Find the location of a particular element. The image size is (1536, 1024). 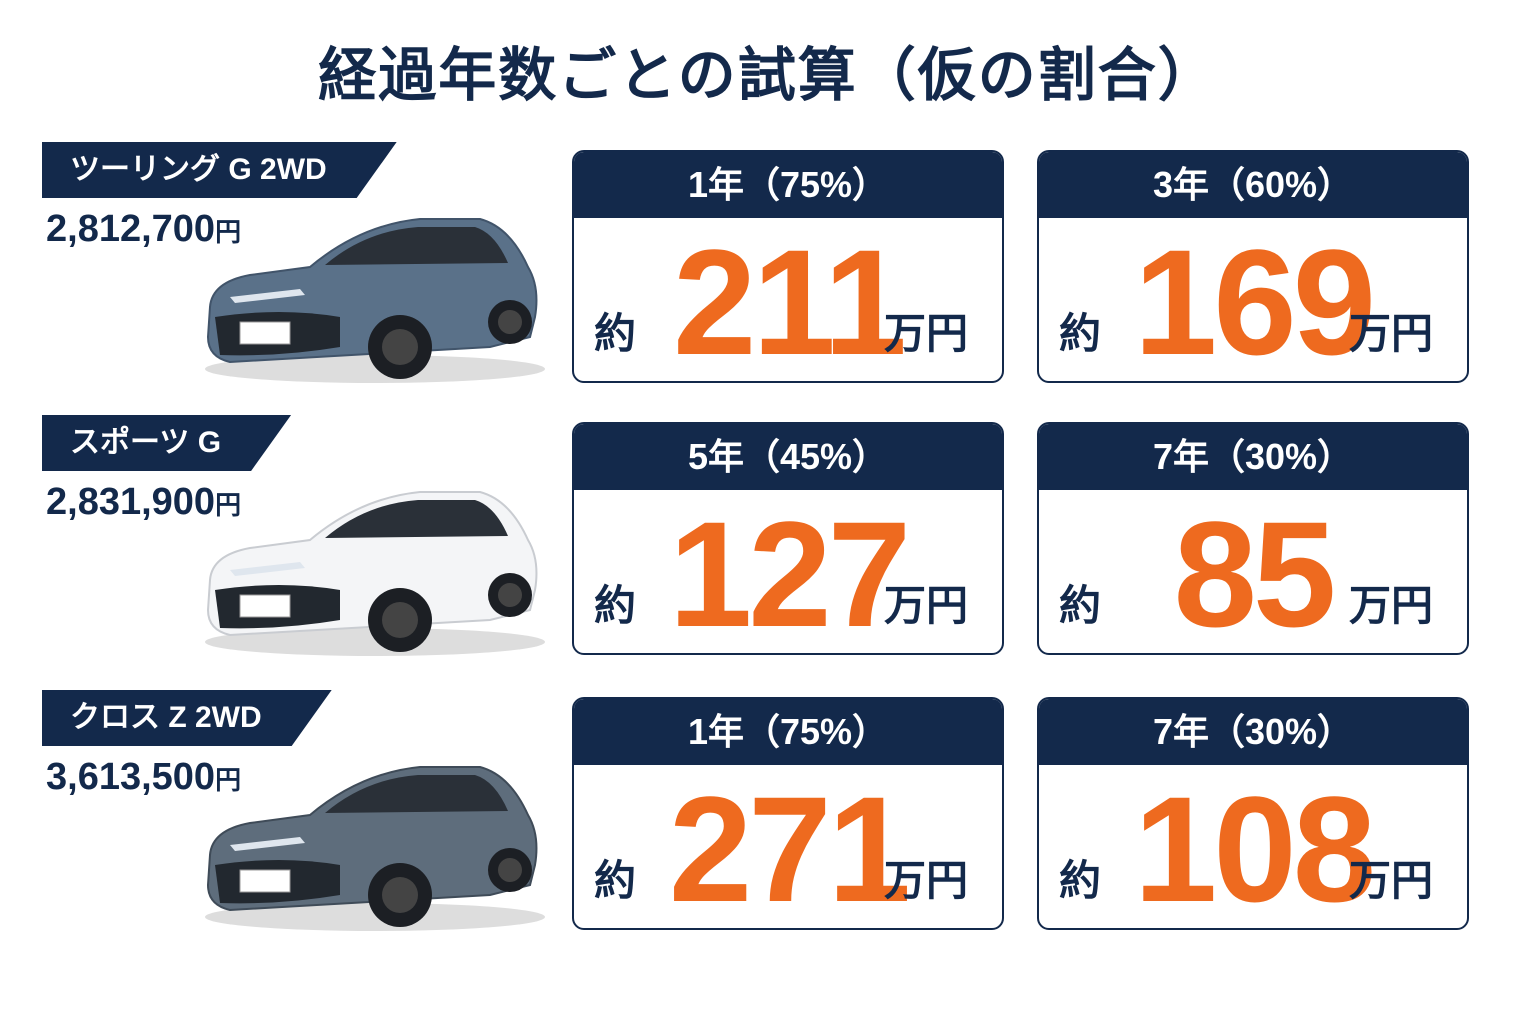

amount-value: 85 is located at coordinates (1255, 572).